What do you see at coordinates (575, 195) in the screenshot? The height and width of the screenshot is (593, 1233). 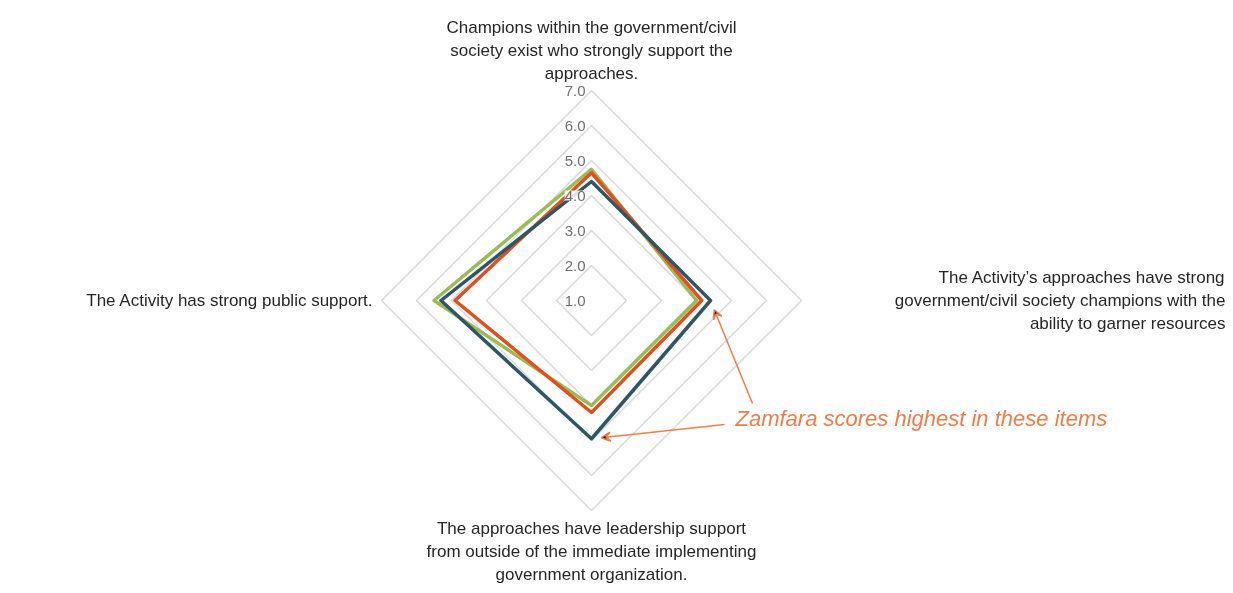 I see `y-tick-label: 4.0` at bounding box center [575, 195].